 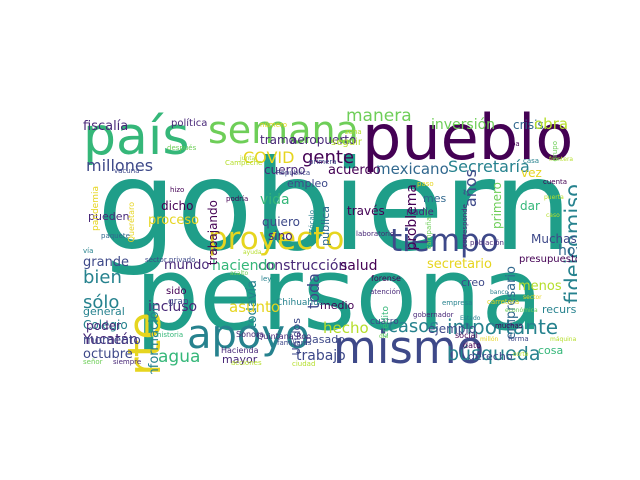 I want to click on word: haciendo, so click(x=244, y=266).